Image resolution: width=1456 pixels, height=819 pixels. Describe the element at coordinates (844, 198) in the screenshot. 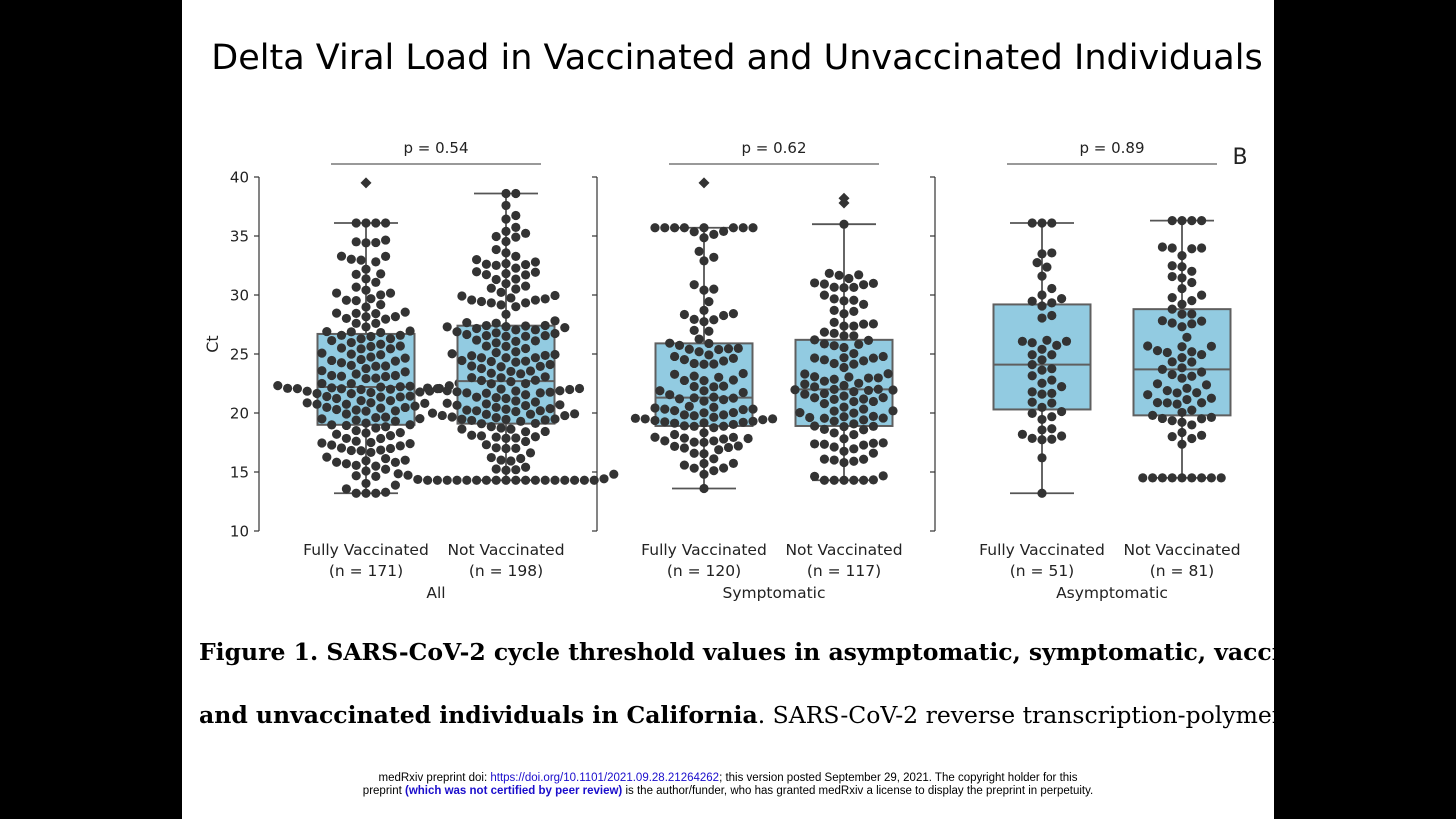

I see `outlier-marker` at that location.